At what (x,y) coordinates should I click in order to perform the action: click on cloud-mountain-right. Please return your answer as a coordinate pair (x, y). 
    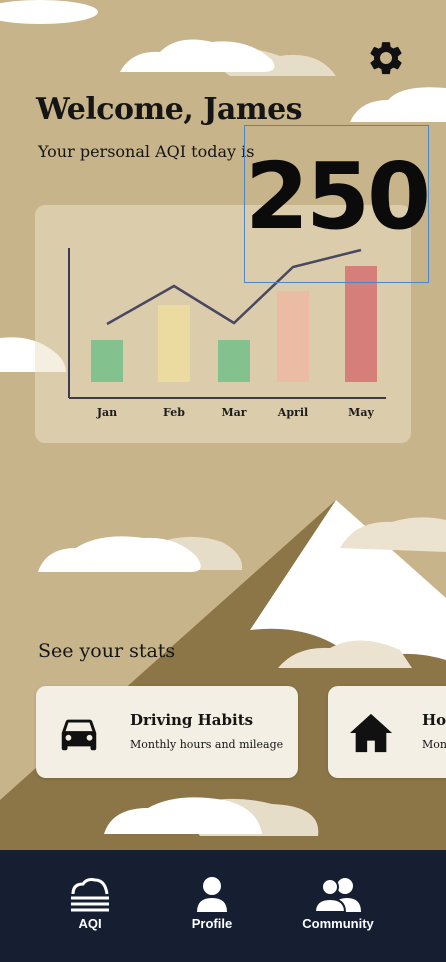
    Looking at the image, I should click on (362, 592).